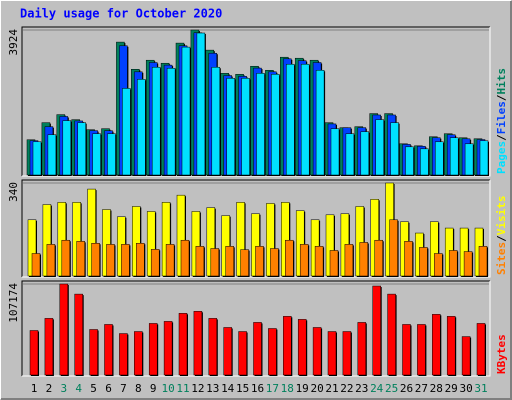 The image size is (512, 400). What do you see at coordinates (228, 388) in the screenshot?
I see `x-tick-label: 14` at bounding box center [228, 388].